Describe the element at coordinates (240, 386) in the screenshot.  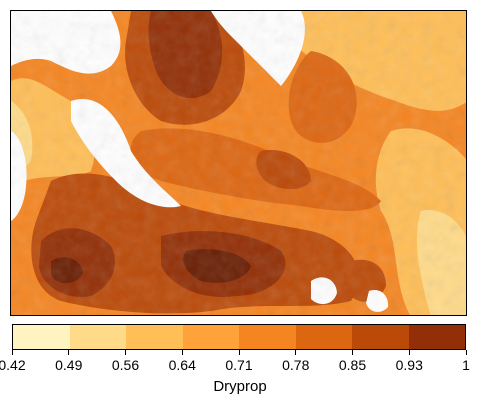
I see `legend-title: Dryprop` at that location.